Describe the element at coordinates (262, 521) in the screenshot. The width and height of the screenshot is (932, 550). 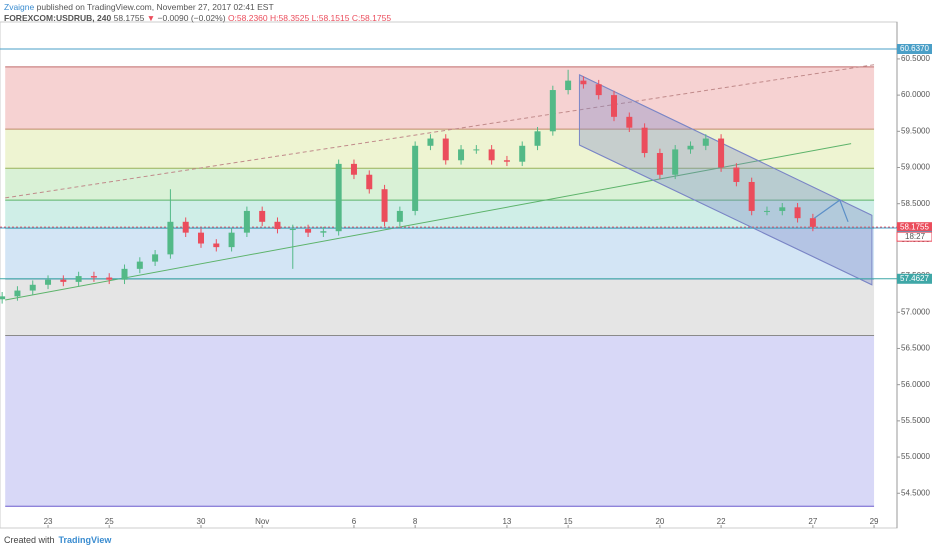
I see `x-tick-label: Nov` at that location.